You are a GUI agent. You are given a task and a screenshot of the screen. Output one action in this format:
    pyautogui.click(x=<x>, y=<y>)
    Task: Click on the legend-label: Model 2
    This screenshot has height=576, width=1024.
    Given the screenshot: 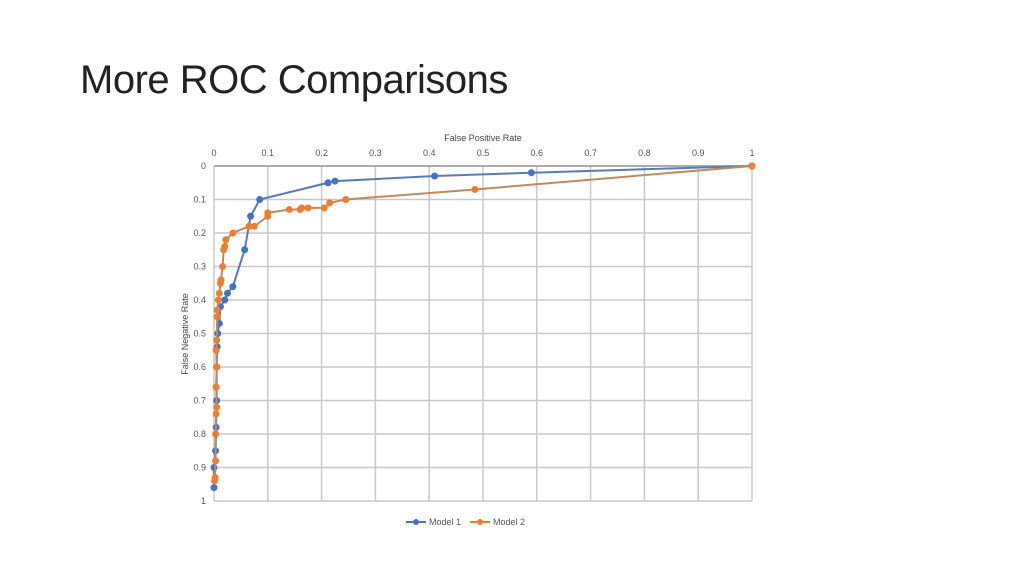 What is the action you would take?
    pyautogui.click(x=509, y=522)
    